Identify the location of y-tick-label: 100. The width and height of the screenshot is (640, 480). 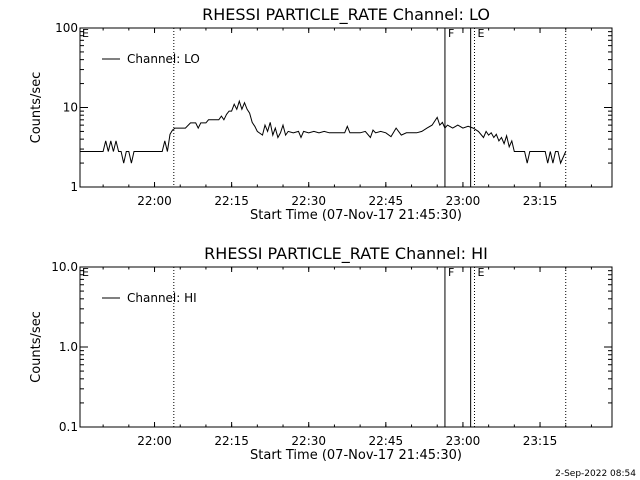
(66, 28).